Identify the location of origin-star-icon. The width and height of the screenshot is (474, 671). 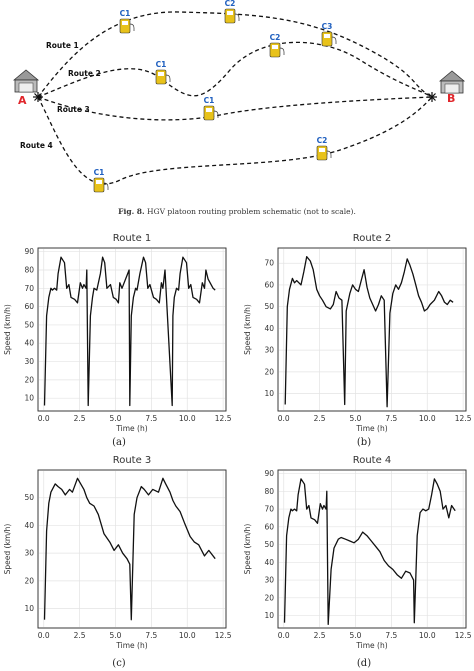
(38, 97).